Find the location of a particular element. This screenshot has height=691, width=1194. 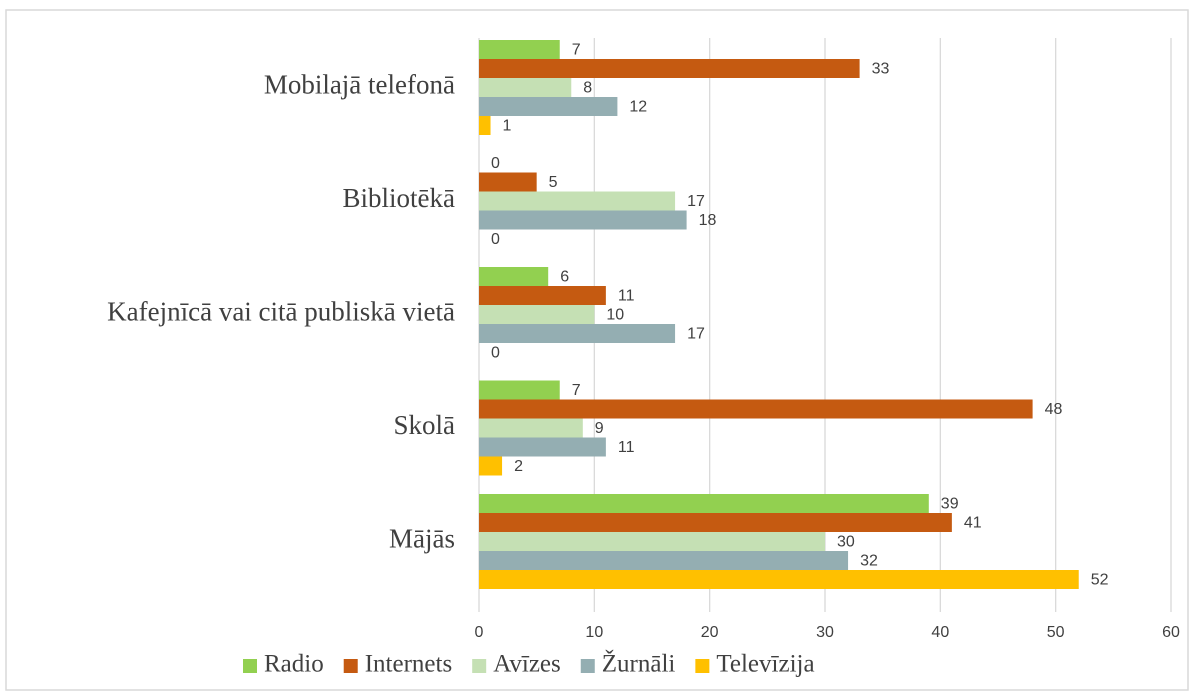

value-label: 48 is located at coordinates (1054, 409).